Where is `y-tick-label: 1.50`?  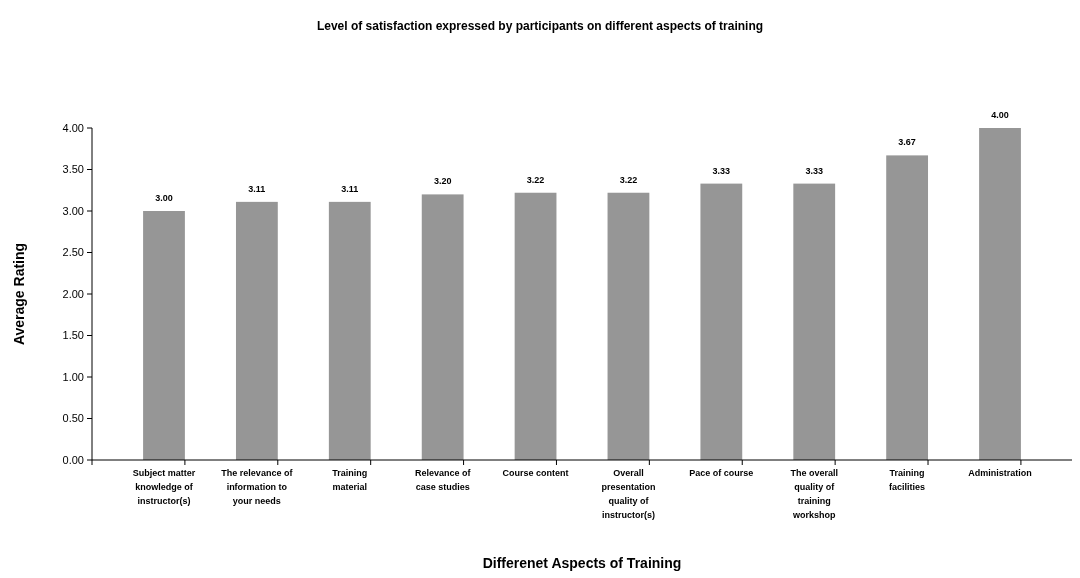 y-tick-label: 1.50 is located at coordinates (73, 335).